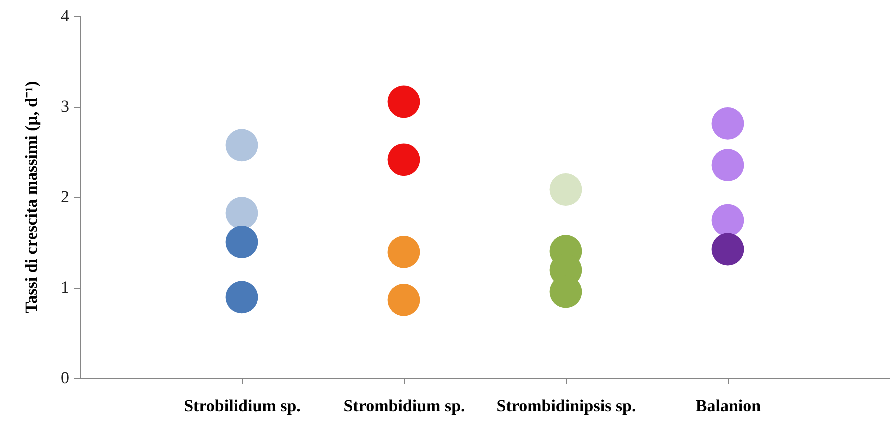 This screenshot has width=893, height=423. What do you see at coordinates (405, 406) in the screenshot?
I see `x-tick-label: Strombidium sp.` at bounding box center [405, 406].